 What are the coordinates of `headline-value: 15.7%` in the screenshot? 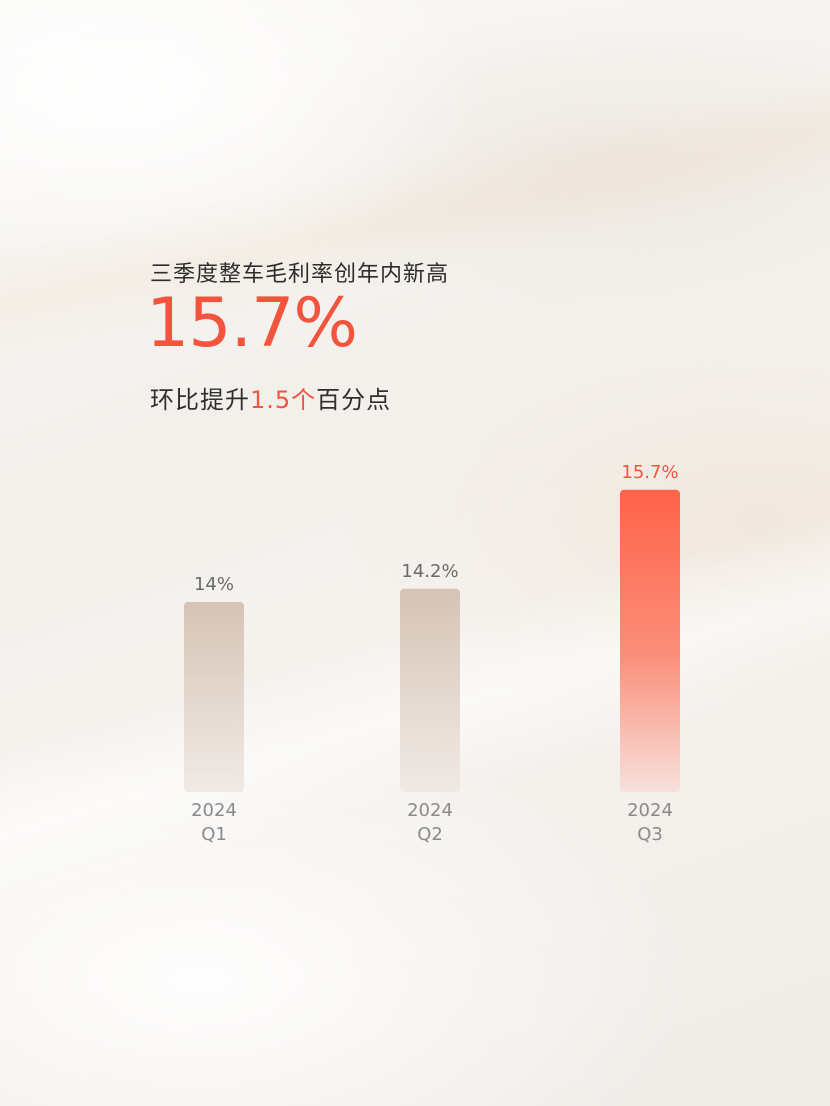 It's located at (252, 323).